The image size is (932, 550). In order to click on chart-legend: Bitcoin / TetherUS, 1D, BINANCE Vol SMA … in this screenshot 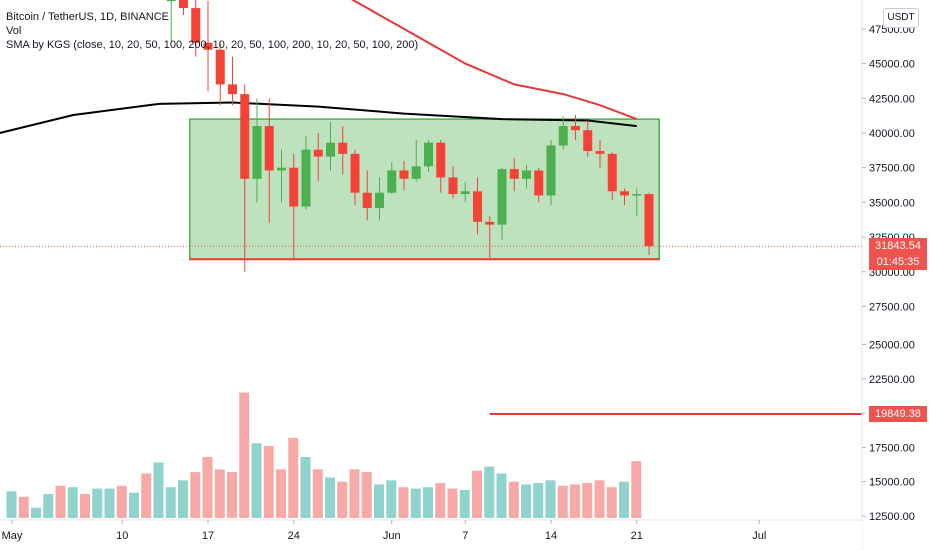, I will do `click(212, 31)`.